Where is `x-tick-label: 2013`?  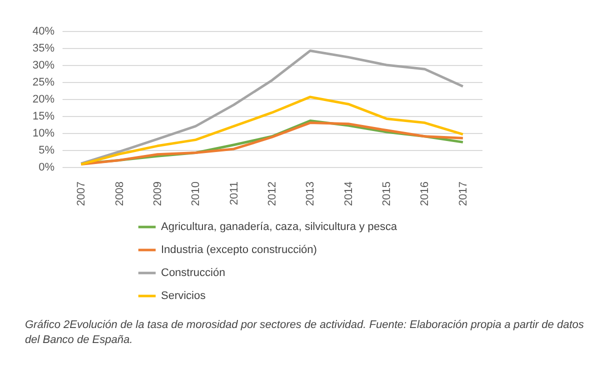 x-tick-label: 2013 is located at coordinates (310, 194).